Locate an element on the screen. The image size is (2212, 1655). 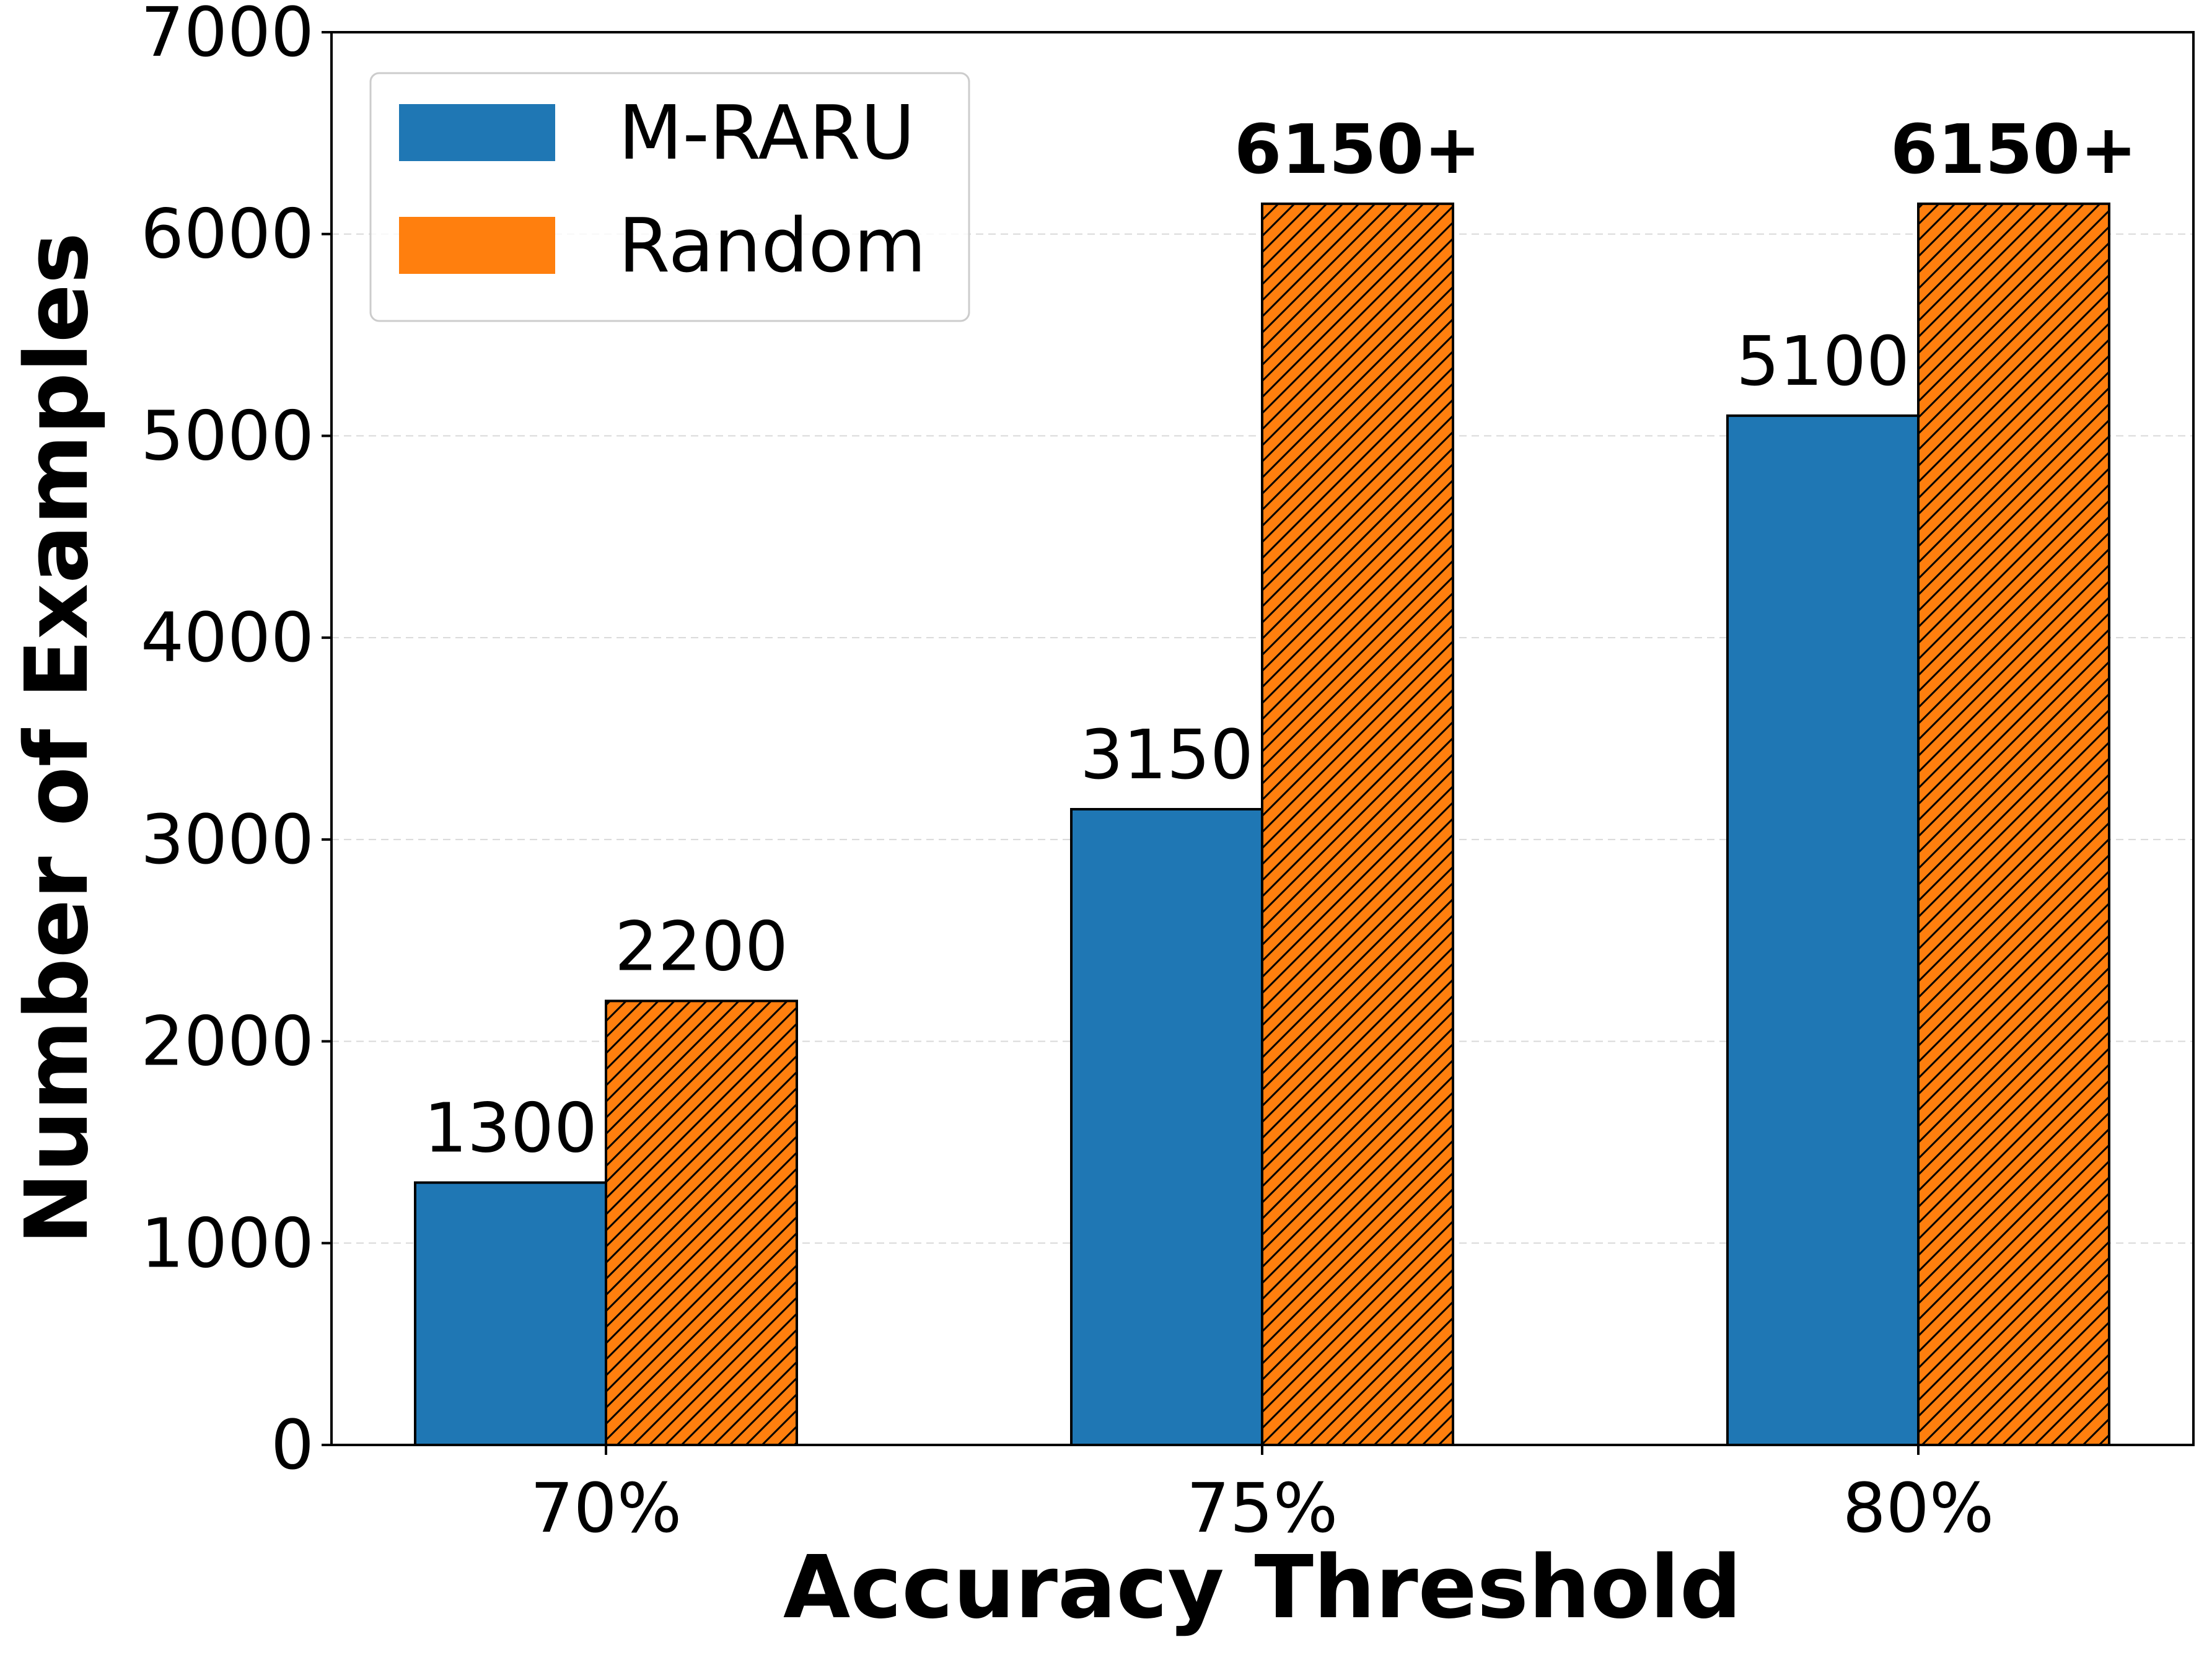
bar-value-label: 1300 is located at coordinates (510, 1128).